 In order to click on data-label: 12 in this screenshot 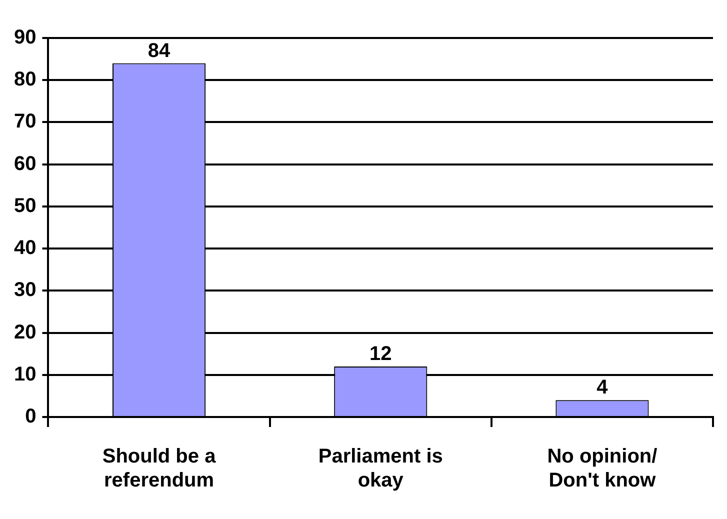, I will do `click(381, 353)`.